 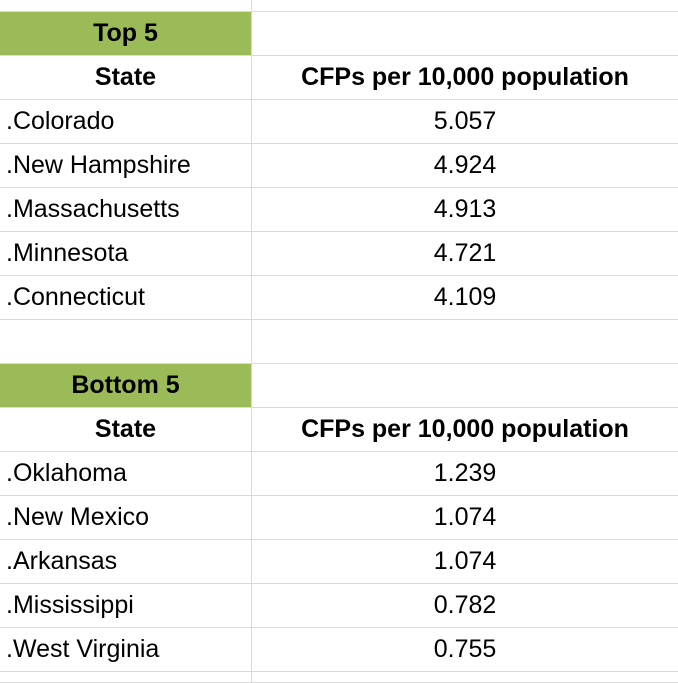 What do you see at coordinates (126, 606) in the screenshot?
I see `state-cell: .Mississippi` at bounding box center [126, 606].